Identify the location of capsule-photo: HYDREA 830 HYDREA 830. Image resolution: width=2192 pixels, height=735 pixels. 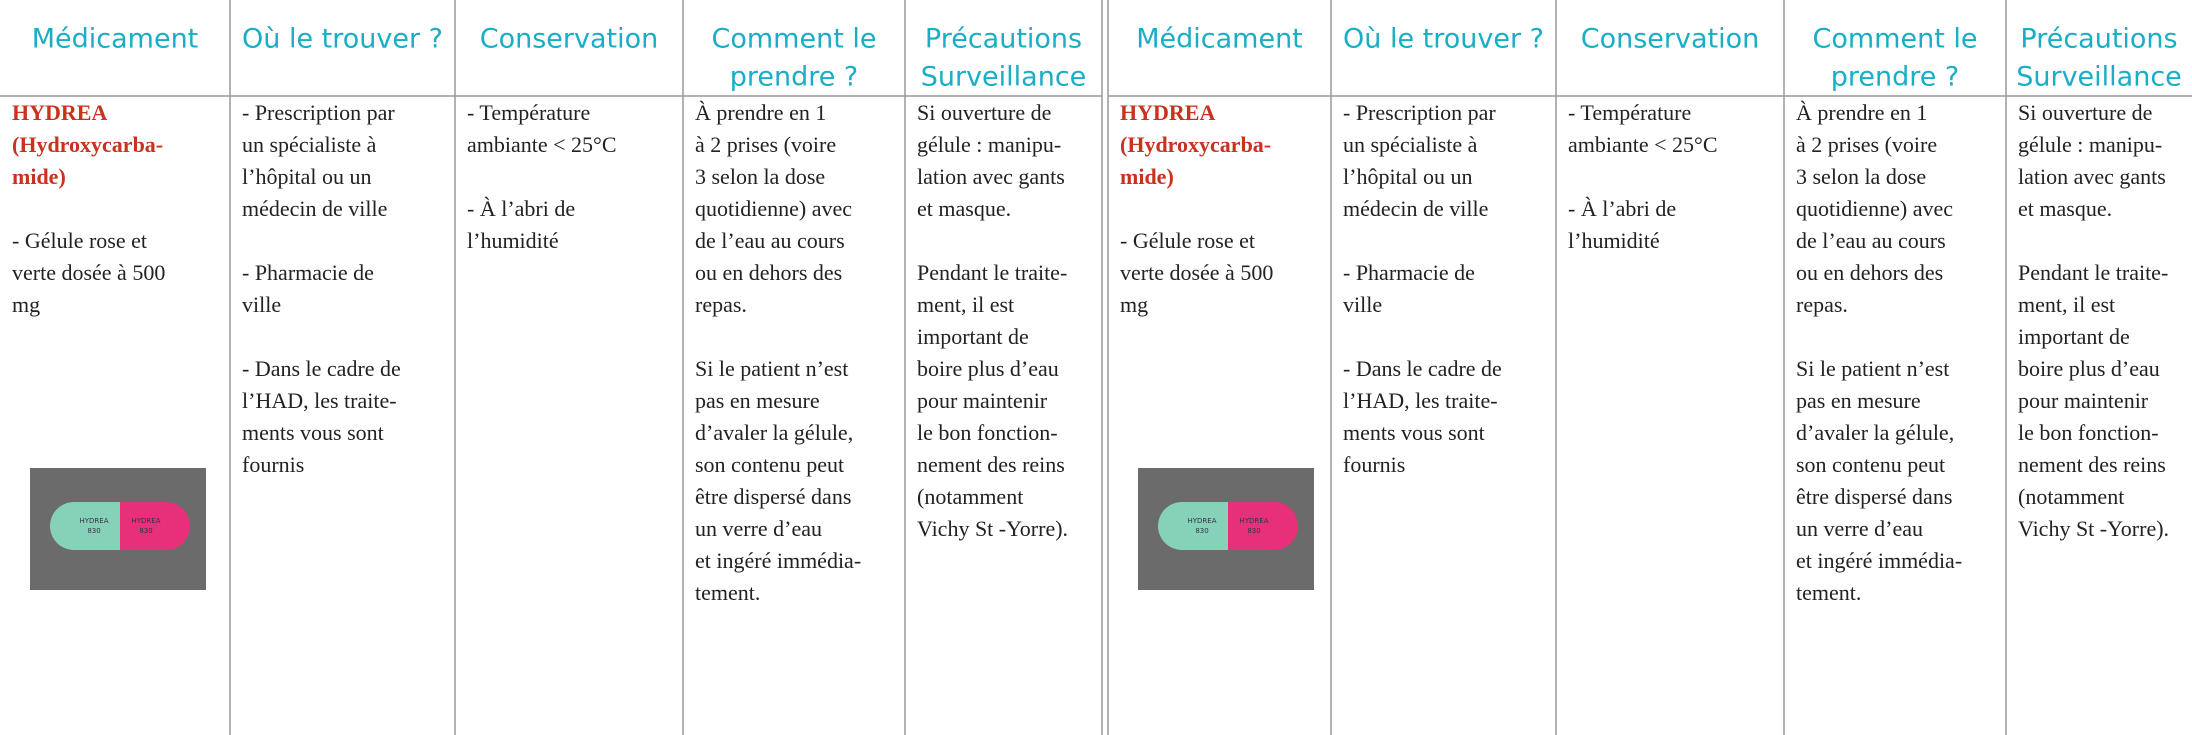
(1226, 529).